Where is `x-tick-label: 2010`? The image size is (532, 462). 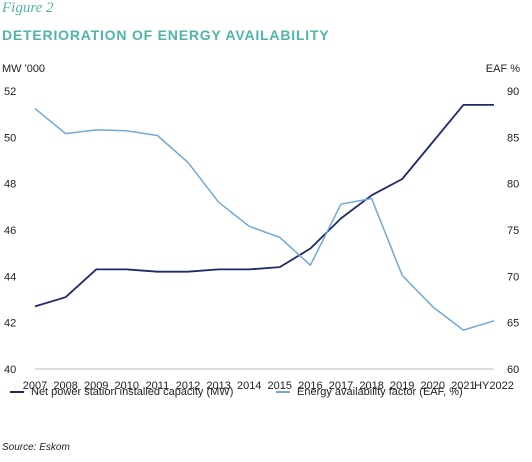
x-tick-label: 2010 is located at coordinates (127, 386).